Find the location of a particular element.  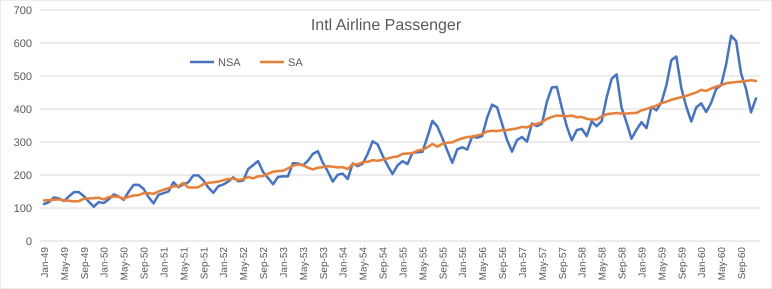

x-tick-label: Jan-58 is located at coordinates (583, 262).